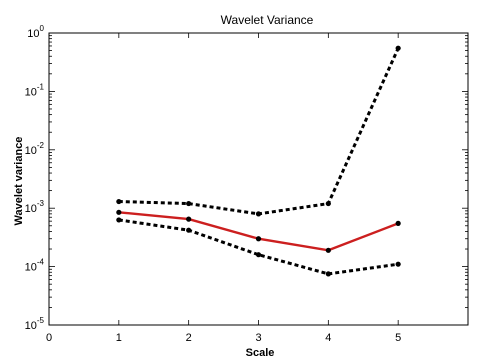  What do you see at coordinates (41, 86) in the screenshot?
I see `y-tick-exponent: -1` at bounding box center [41, 86].